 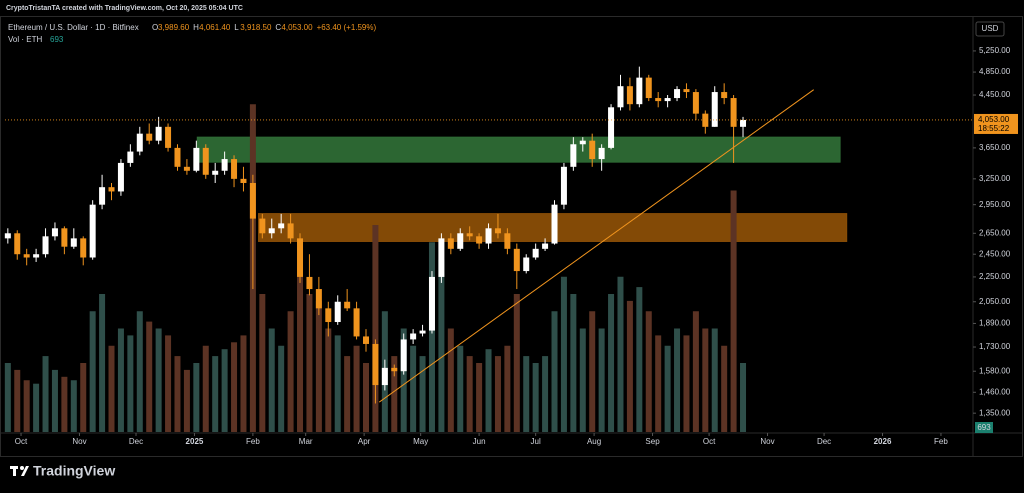 I want to click on x-tick-label: Jun, so click(x=479, y=441).